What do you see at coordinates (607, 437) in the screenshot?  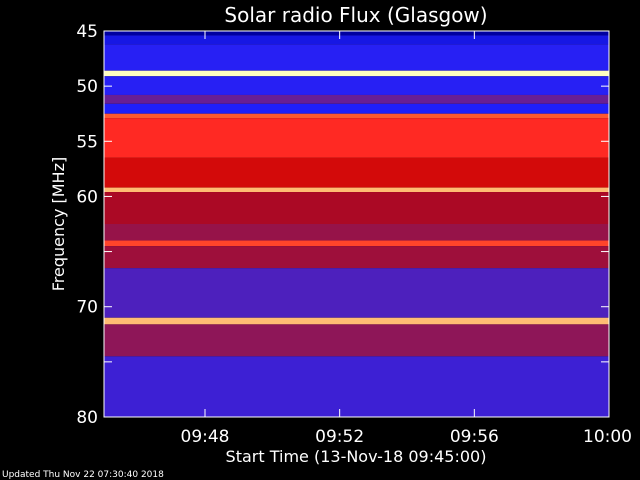 I see `x-tick-label: 10:00` at bounding box center [607, 437].